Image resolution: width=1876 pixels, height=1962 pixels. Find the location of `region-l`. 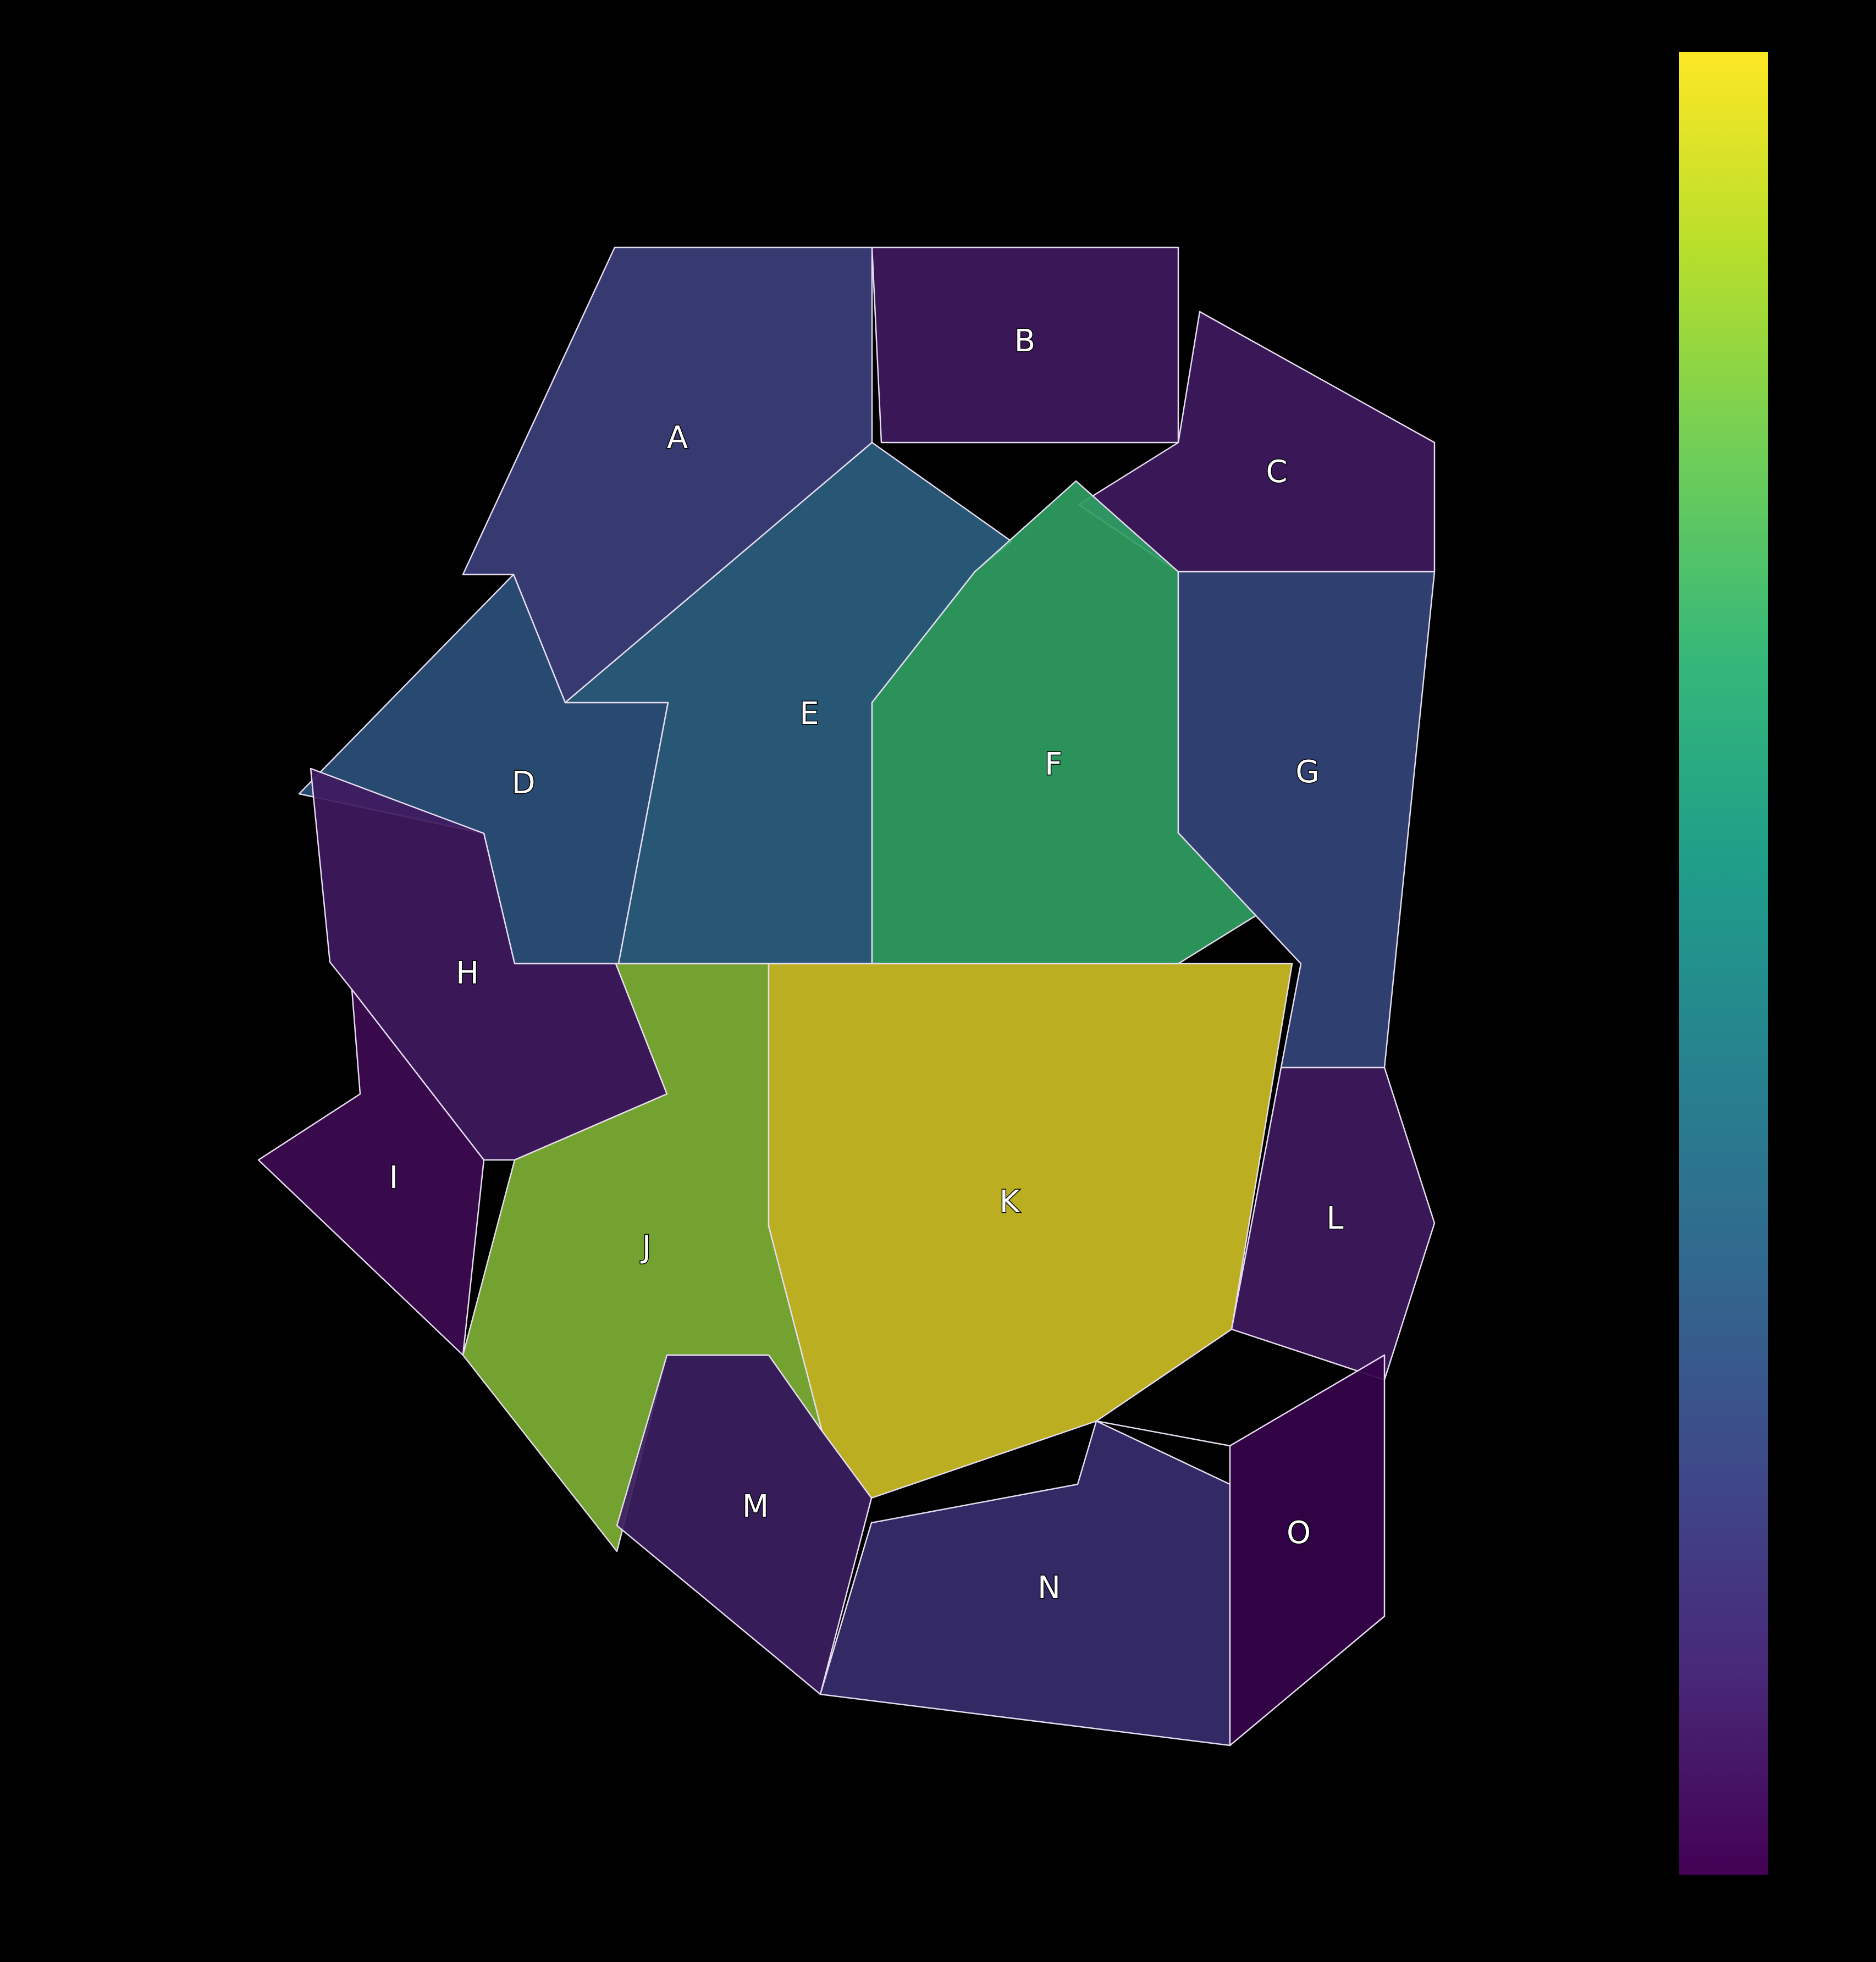

region-l is located at coordinates (1333, 1223).